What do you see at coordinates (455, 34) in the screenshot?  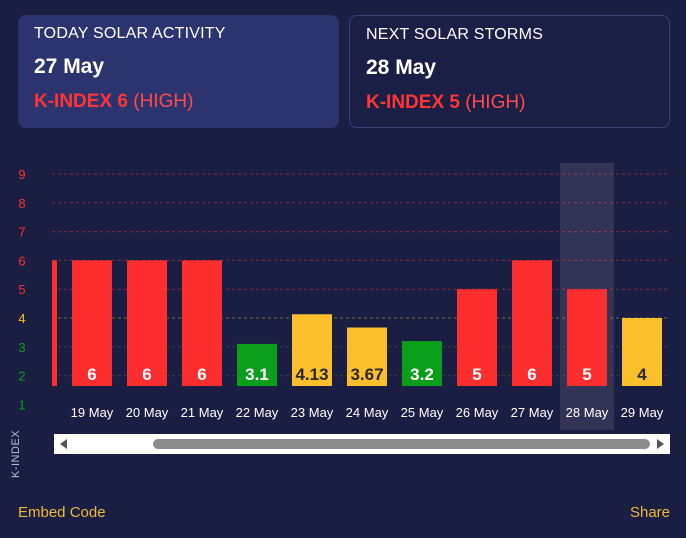 I see `next-card-title: NEXT SOLAR STORMS` at bounding box center [455, 34].